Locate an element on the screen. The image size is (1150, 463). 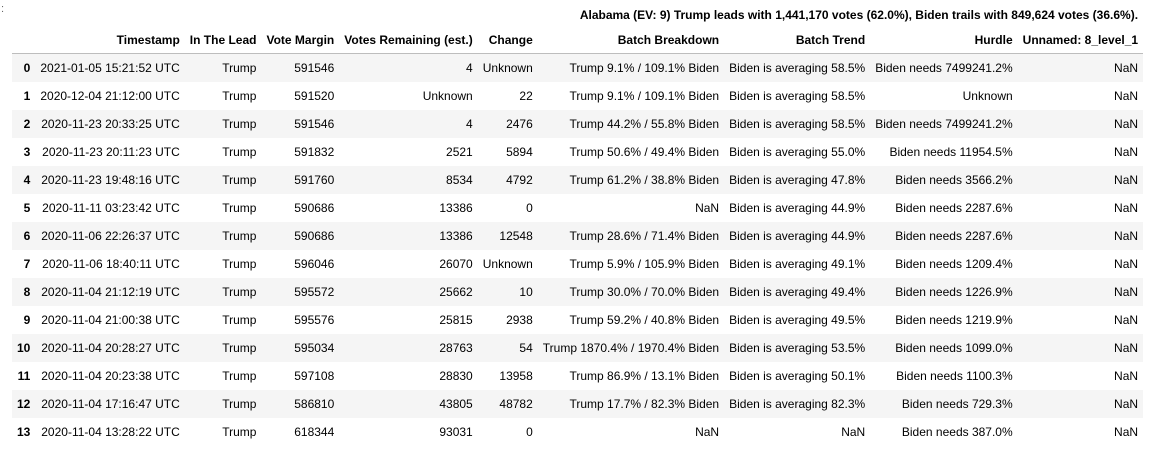
table-cell: Biden is averaging 47.8% is located at coordinates (797, 179).